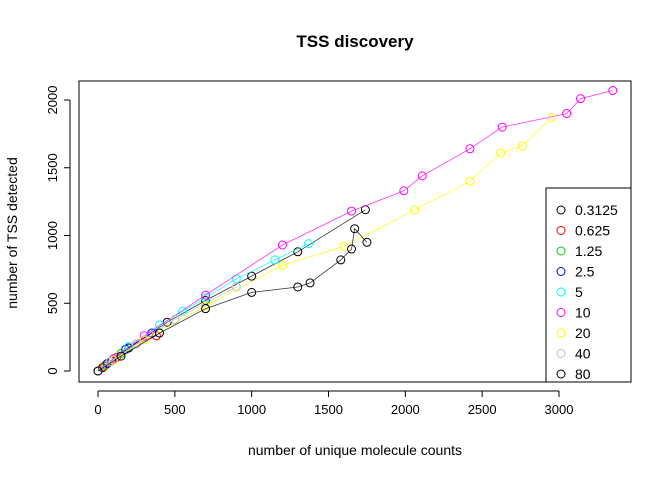 The width and height of the screenshot is (672, 480). What do you see at coordinates (12, 233) in the screenshot?
I see `y-axis-label: number of TSS detected` at bounding box center [12, 233].